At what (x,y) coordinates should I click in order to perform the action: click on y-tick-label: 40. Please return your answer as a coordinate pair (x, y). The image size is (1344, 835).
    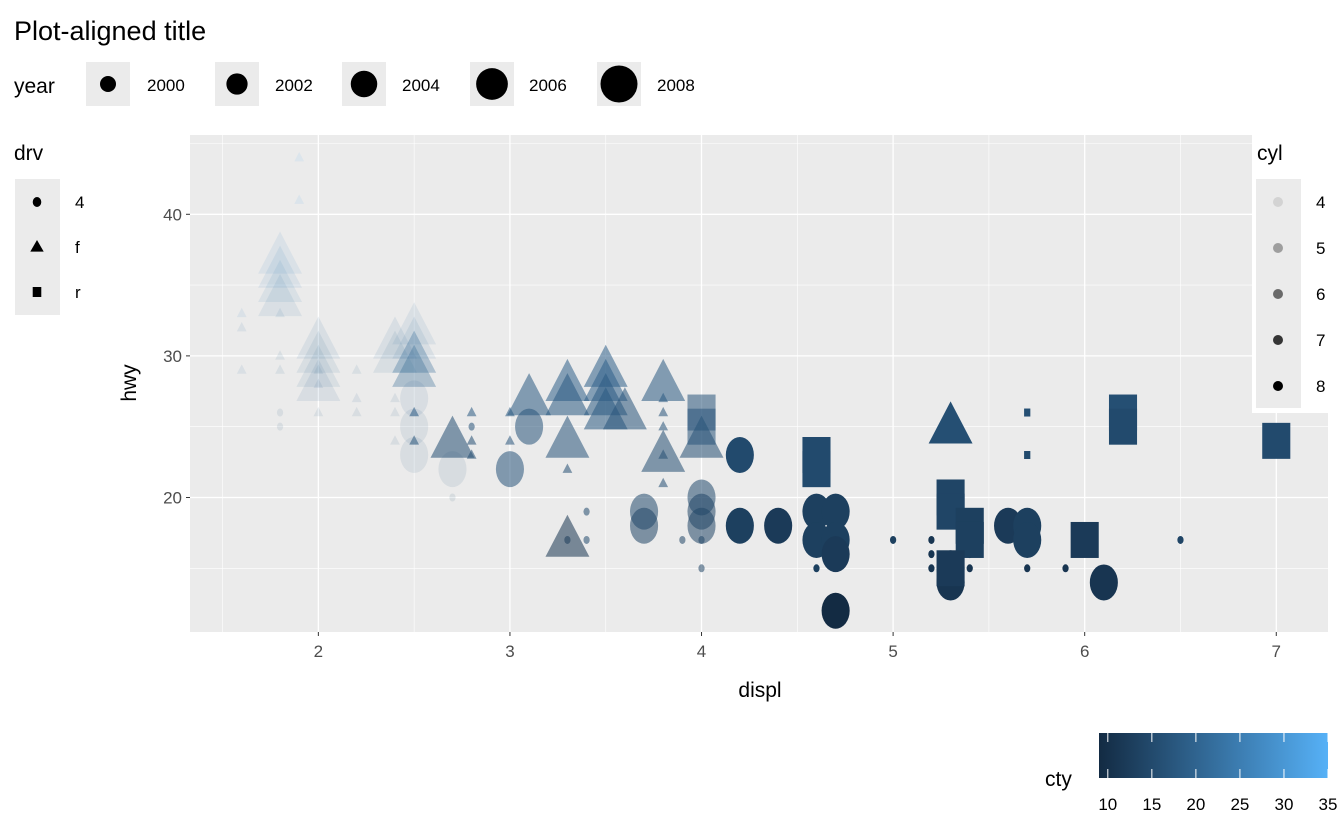
    Looking at the image, I should click on (172, 214).